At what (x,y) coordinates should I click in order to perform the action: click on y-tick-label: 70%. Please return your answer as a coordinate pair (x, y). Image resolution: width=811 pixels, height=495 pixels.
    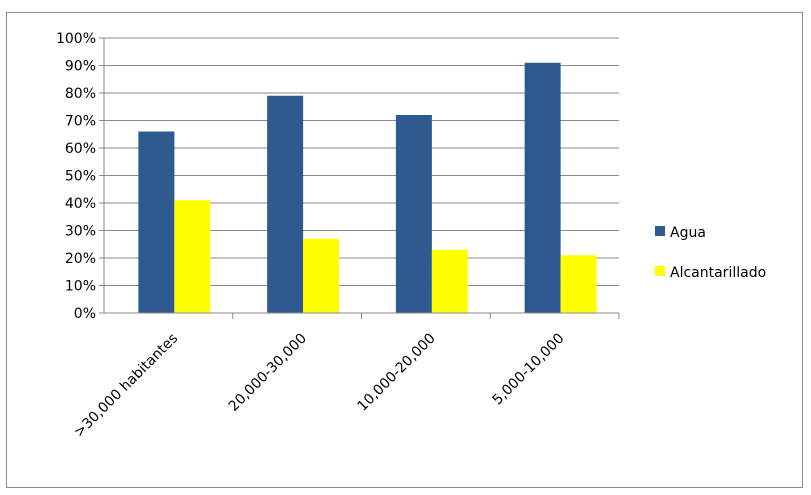
    Looking at the image, I should click on (80, 122).